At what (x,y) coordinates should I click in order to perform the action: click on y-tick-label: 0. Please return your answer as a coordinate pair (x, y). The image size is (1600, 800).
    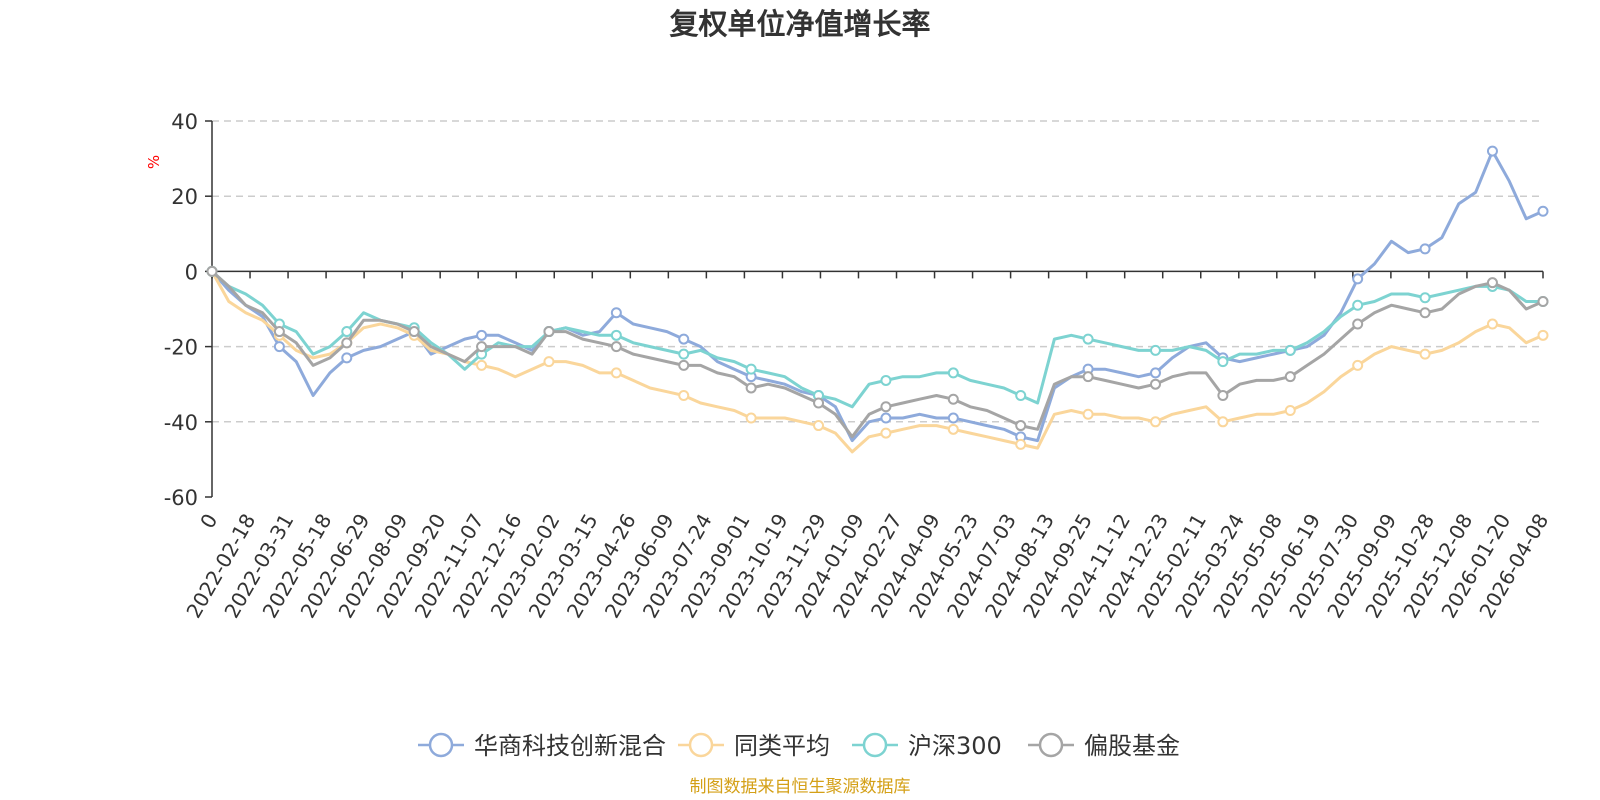
    Looking at the image, I should click on (191, 272).